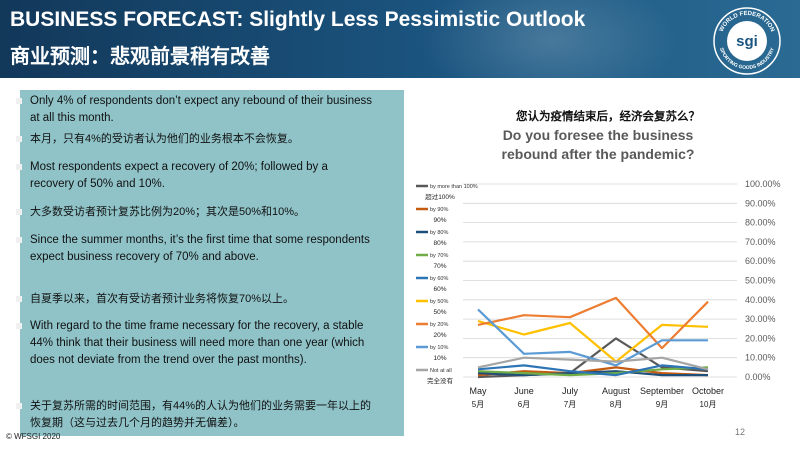 Image resolution: width=800 pixels, height=450 pixels. What do you see at coordinates (758, 377) in the screenshot?
I see `y-tick-label: 0.00%` at bounding box center [758, 377].